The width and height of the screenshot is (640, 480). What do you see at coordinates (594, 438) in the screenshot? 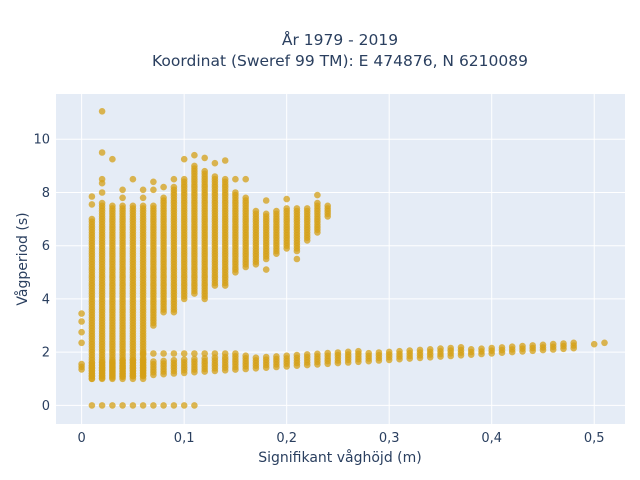
I see `x-tick-label: 0,5` at bounding box center [594, 438].